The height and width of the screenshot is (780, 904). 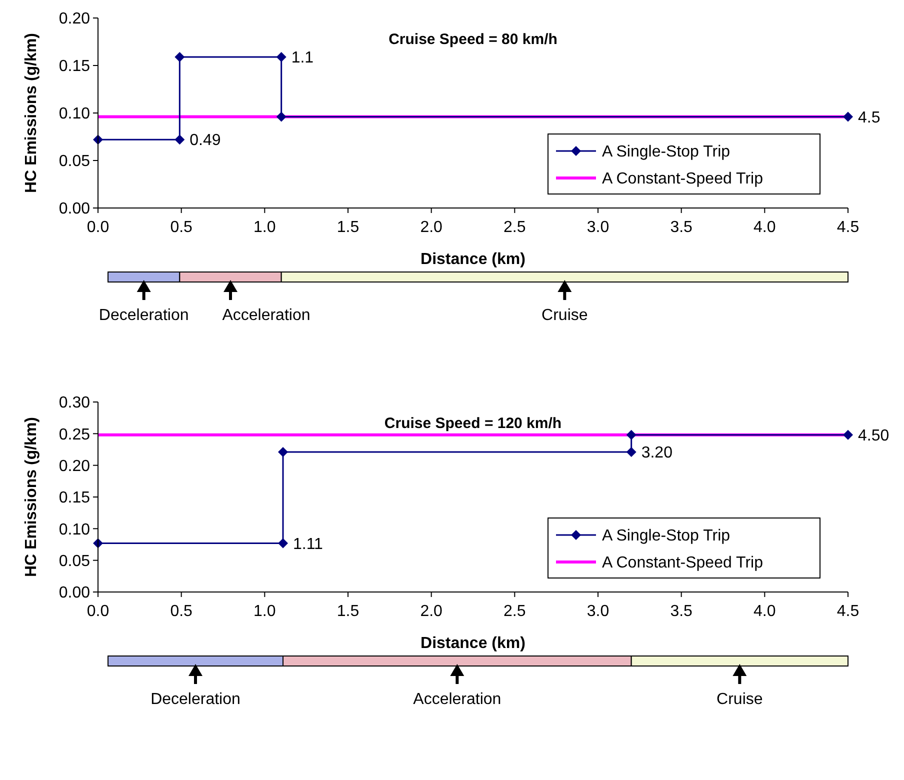 What do you see at coordinates (473, 39) in the screenshot?
I see `text: Cruise Speed = 80 km/h` at bounding box center [473, 39].